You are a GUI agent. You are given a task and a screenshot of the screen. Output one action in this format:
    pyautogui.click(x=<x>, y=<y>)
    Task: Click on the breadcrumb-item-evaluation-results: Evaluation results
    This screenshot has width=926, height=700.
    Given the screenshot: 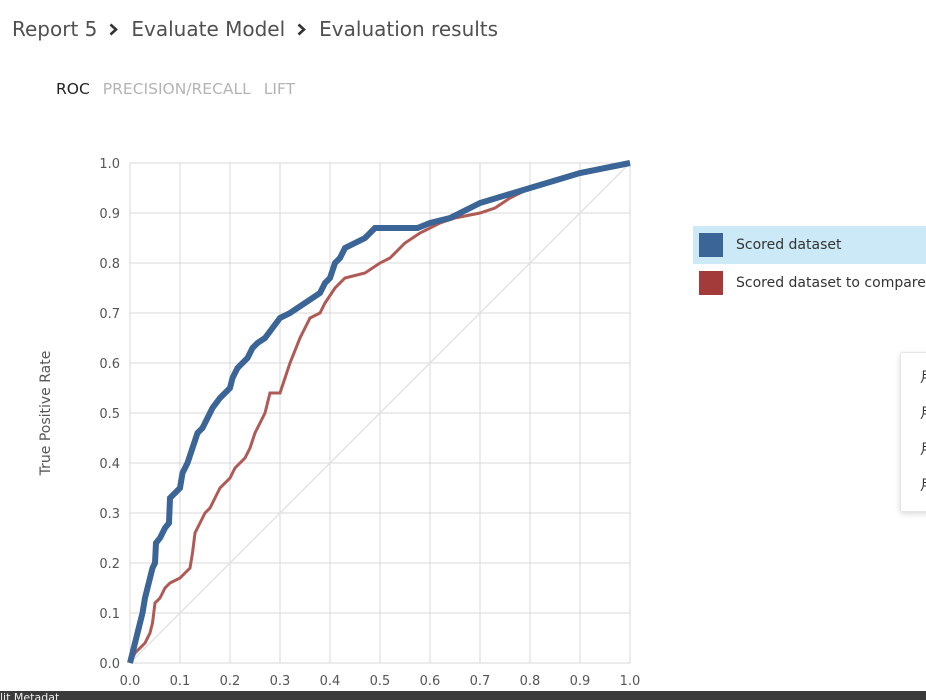 What is the action you would take?
    pyautogui.click(x=409, y=29)
    